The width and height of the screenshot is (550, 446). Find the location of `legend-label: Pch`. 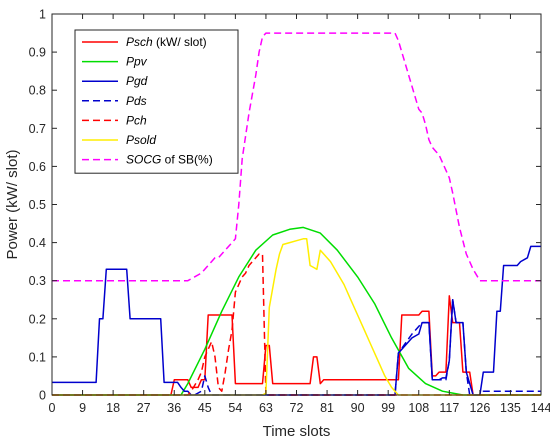

legend-label: Pch is located at coordinates (136, 120).